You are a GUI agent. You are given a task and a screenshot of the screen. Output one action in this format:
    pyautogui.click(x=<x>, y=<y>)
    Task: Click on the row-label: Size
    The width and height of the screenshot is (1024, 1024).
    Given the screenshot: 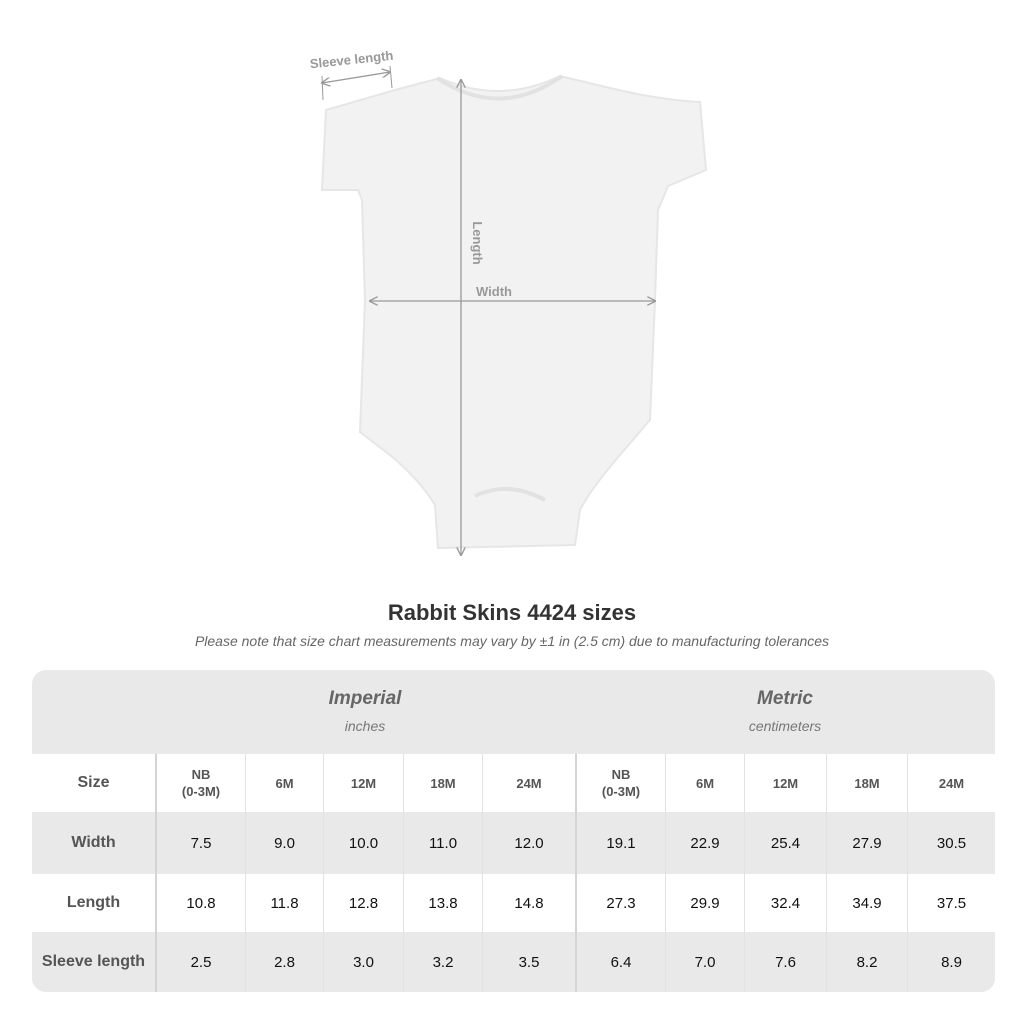 What is the action you would take?
    pyautogui.click(x=93, y=782)
    